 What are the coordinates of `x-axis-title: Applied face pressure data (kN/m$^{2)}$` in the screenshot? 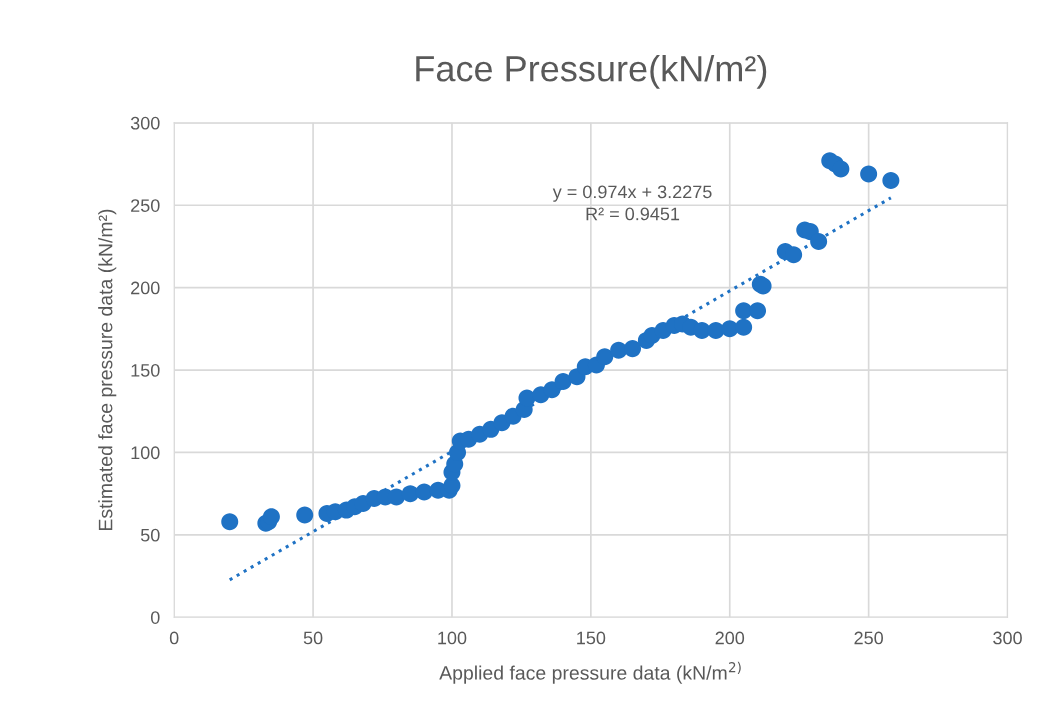 It's located at (590, 672).